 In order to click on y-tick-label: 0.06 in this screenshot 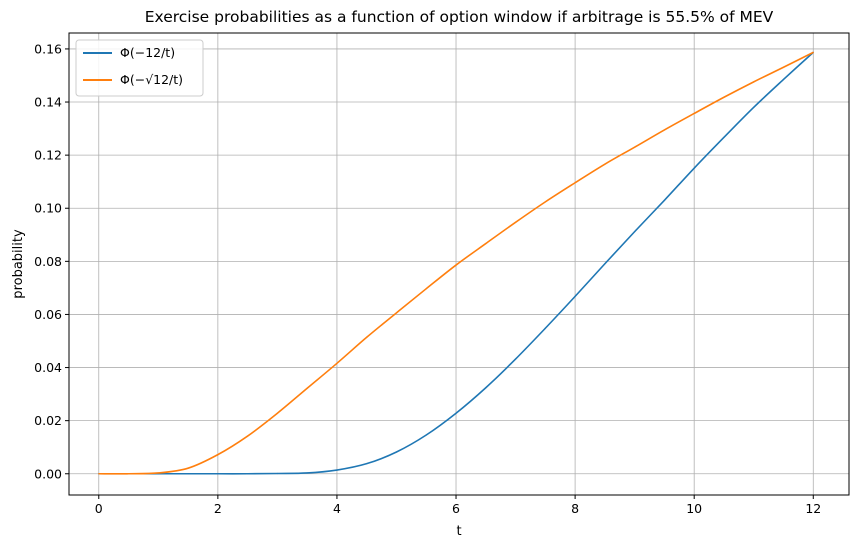, I will do `click(48, 314)`.